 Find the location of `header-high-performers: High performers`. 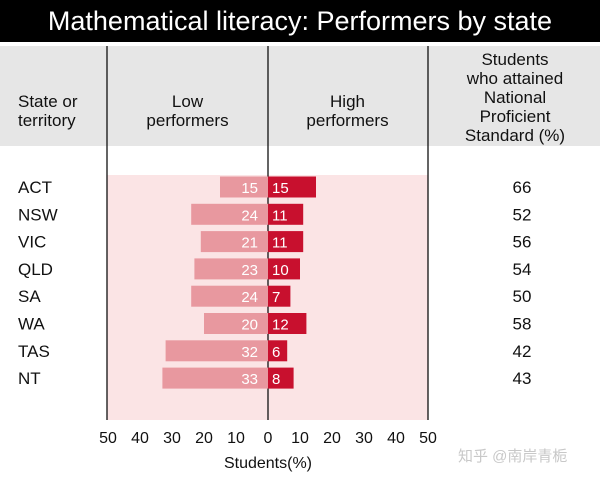

header-high-performers: High performers is located at coordinates (347, 111).